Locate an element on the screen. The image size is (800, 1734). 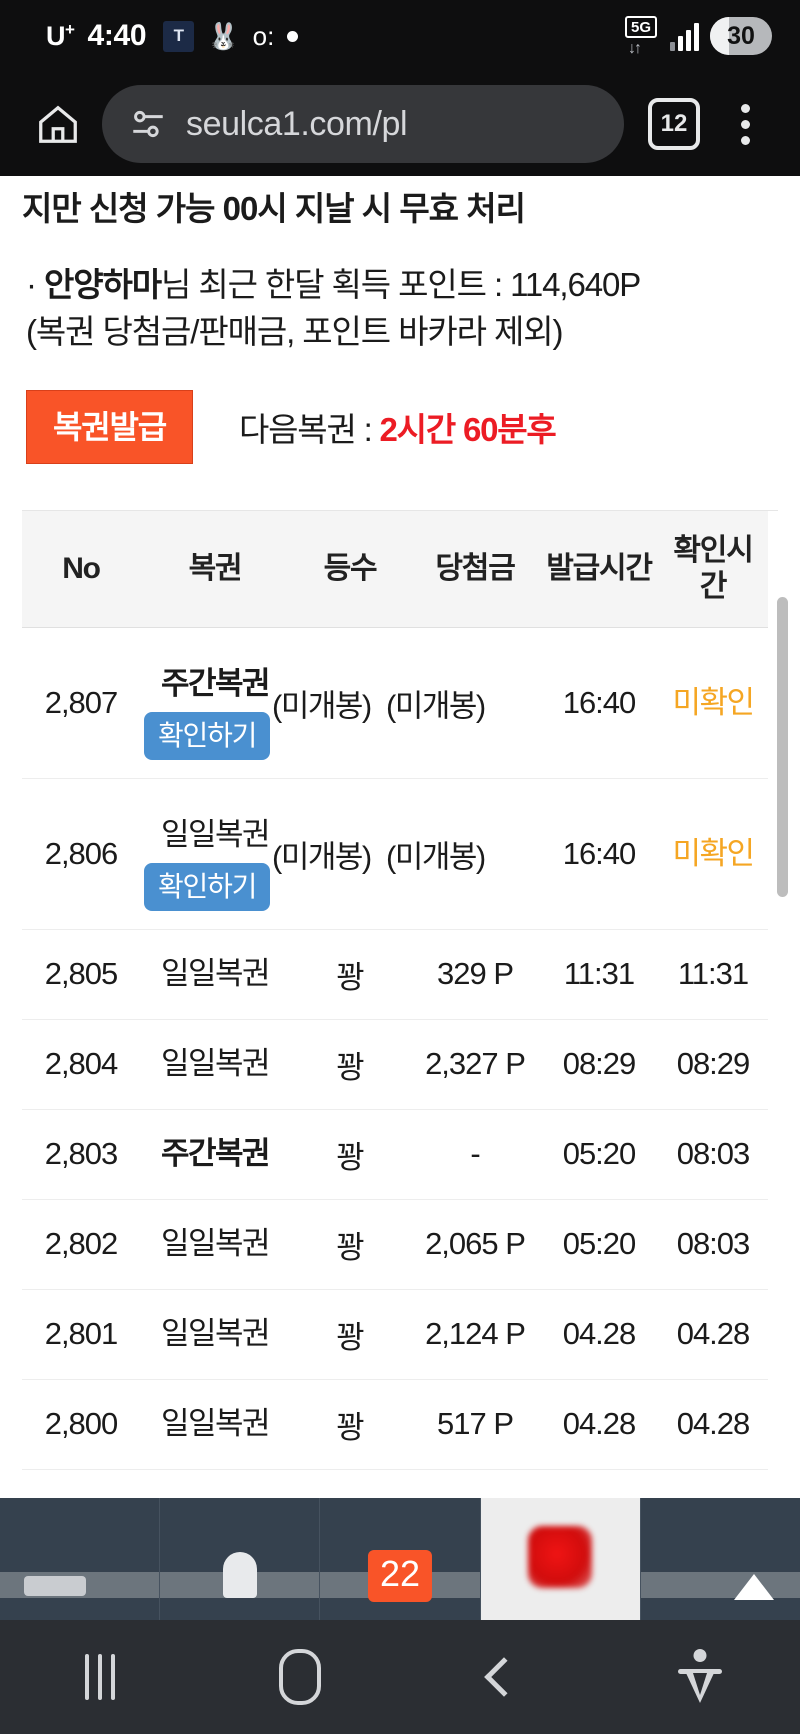
next-lottery-time: 2시간 60분후 is located at coordinates (468, 429).